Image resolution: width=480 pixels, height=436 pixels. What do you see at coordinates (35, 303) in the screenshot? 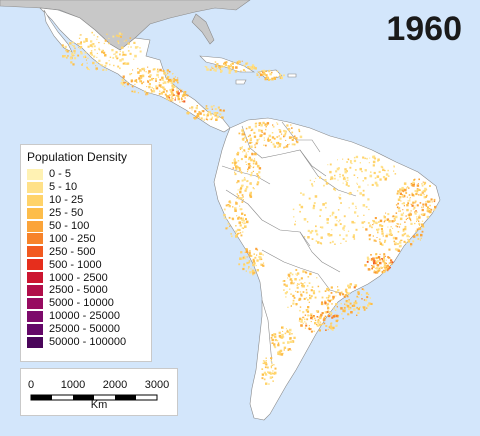
I see `legend-swatch` at bounding box center [35, 303].